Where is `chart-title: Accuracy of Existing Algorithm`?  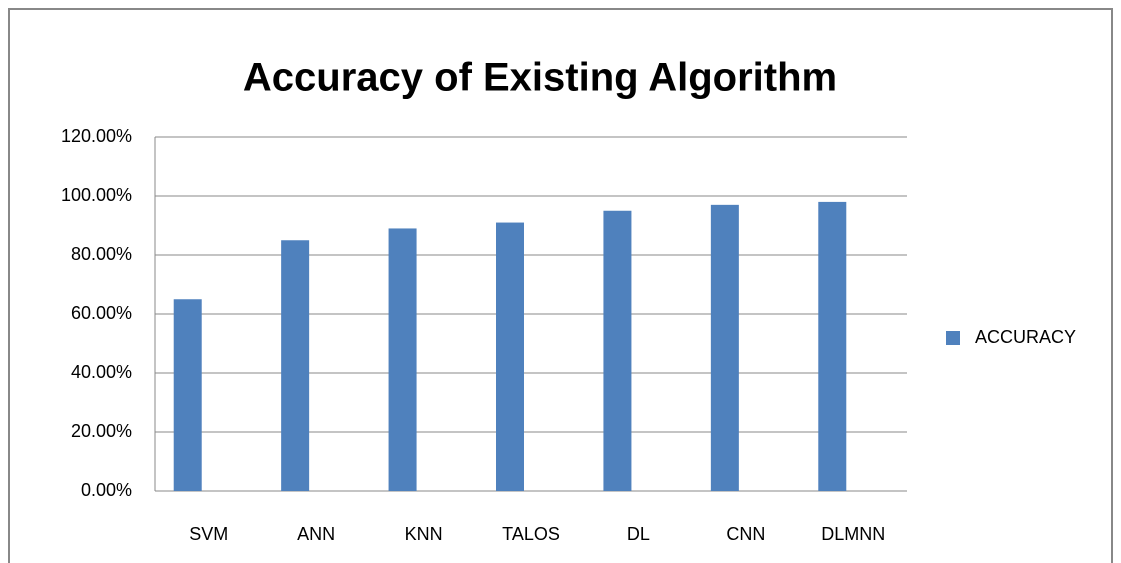
chart-title: Accuracy of Existing Algorithm is located at coordinates (540, 78).